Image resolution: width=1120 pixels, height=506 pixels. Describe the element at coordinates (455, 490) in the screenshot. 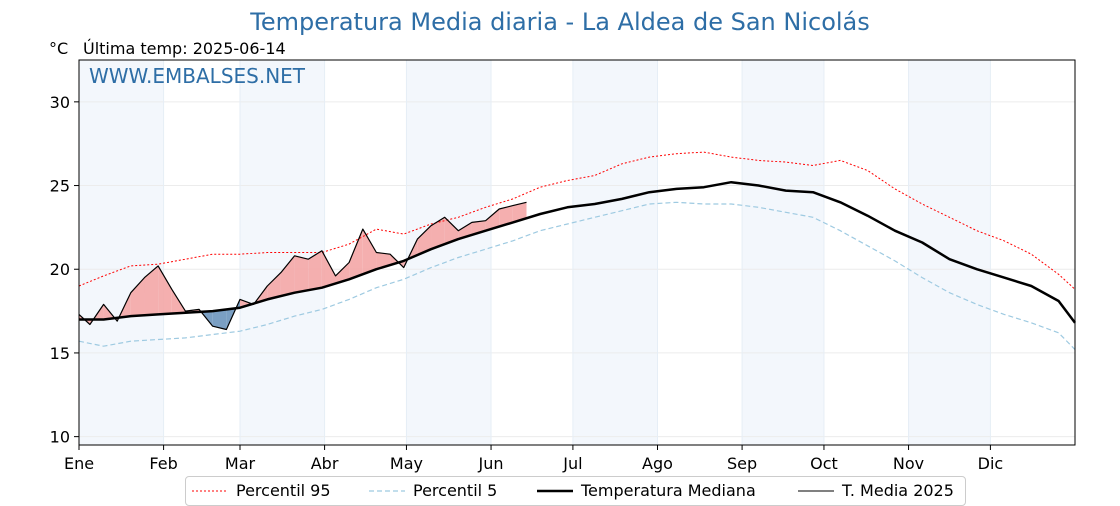

I see `legend-label-p5: Percentil 5` at that location.